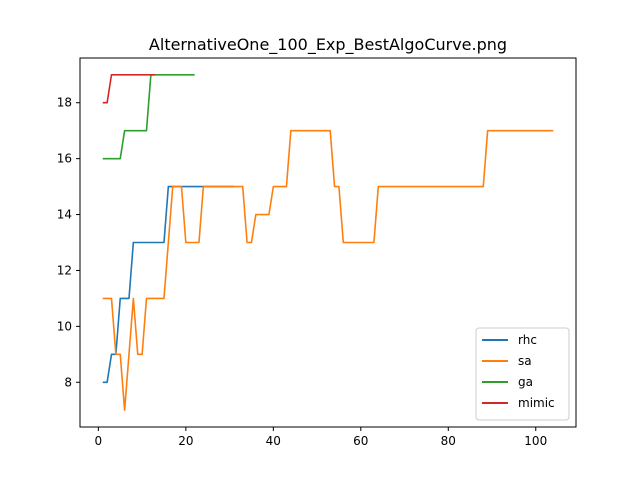  Describe the element at coordinates (64, 326) in the screenshot. I see `y-tick-label: 10` at that location.